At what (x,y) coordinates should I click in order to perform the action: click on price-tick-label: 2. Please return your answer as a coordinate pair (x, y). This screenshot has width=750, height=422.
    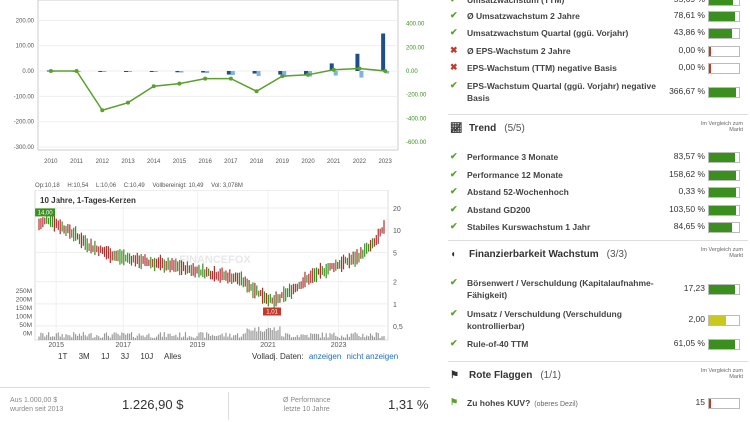
    Looking at the image, I should click on (395, 283).